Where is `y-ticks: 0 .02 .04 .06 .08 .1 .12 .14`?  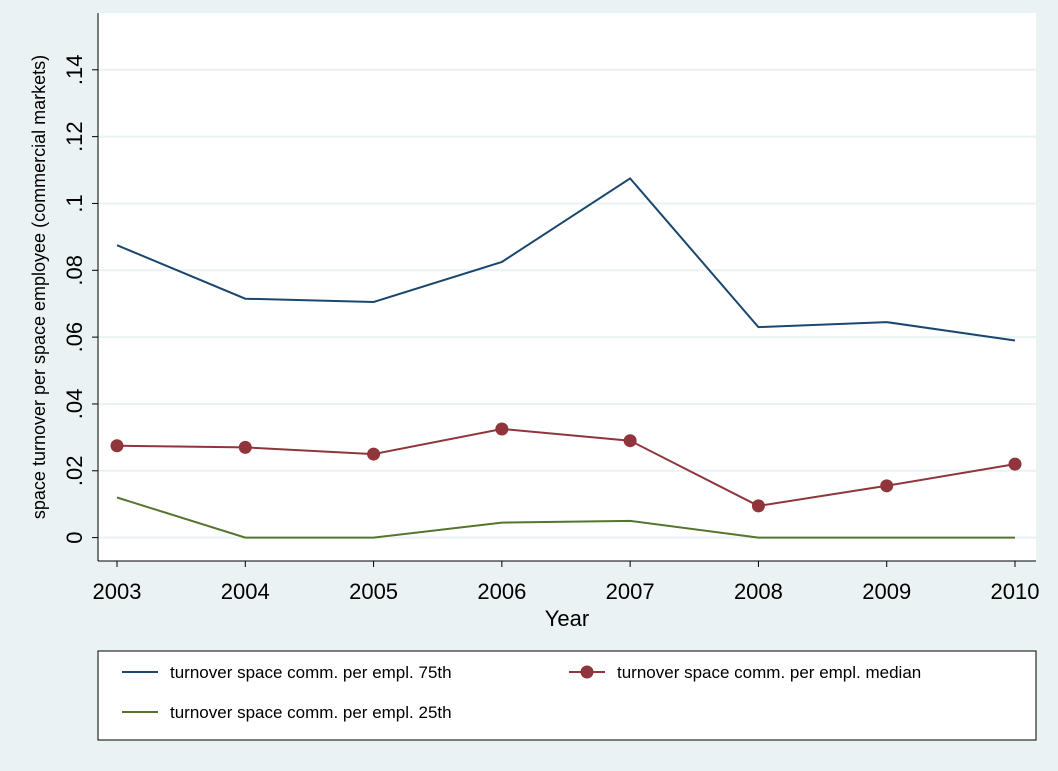
y-ticks: 0 .02 .04 .06 .08 .1 .12 .14 is located at coordinates (80, 299).